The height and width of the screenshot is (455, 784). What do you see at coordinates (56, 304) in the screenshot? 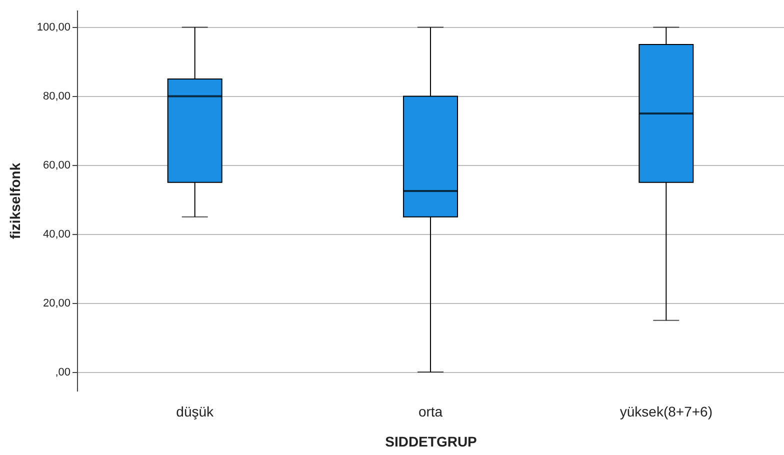
I see `y-tick-label: 20,00` at bounding box center [56, 304].